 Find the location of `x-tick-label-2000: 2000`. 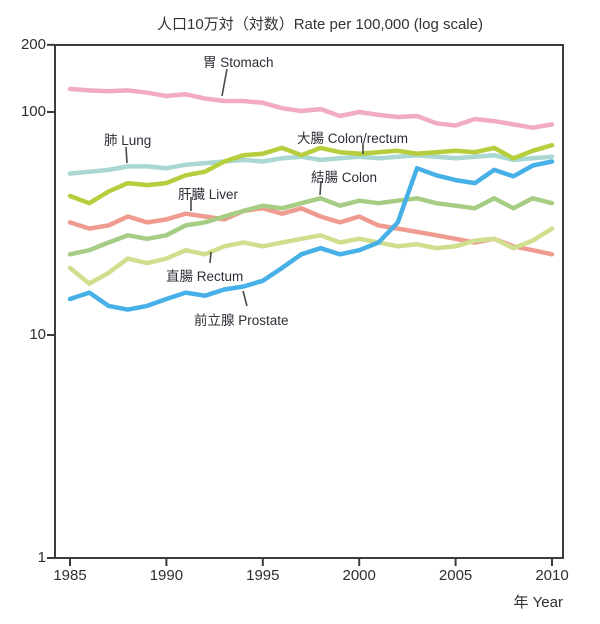

x-tick-label-2000: 2000 is located at coordinates (359, 575).